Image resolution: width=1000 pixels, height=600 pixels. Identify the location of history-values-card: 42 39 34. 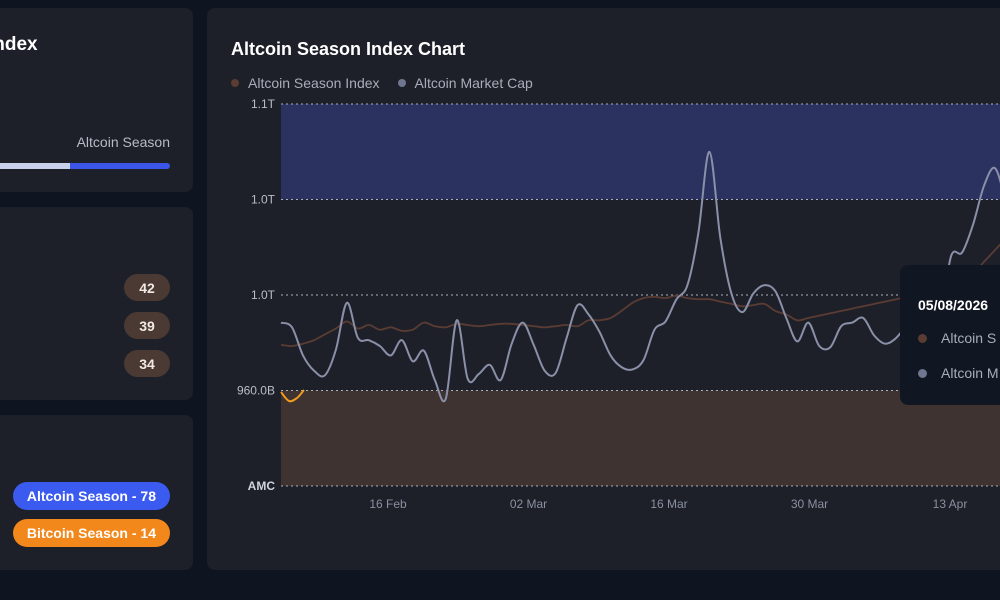
(96, 303).